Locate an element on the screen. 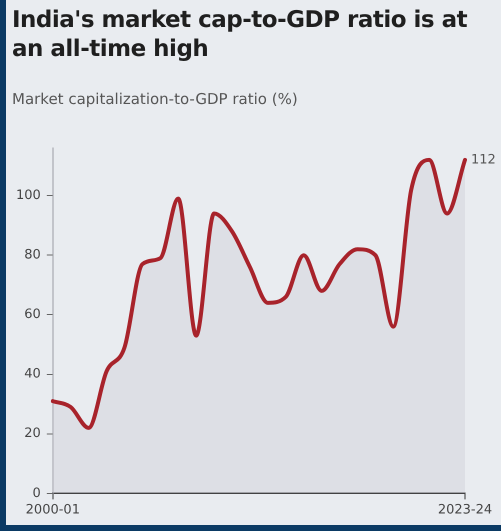  y-tick-label: 60 is located at coordinates (32, 314).